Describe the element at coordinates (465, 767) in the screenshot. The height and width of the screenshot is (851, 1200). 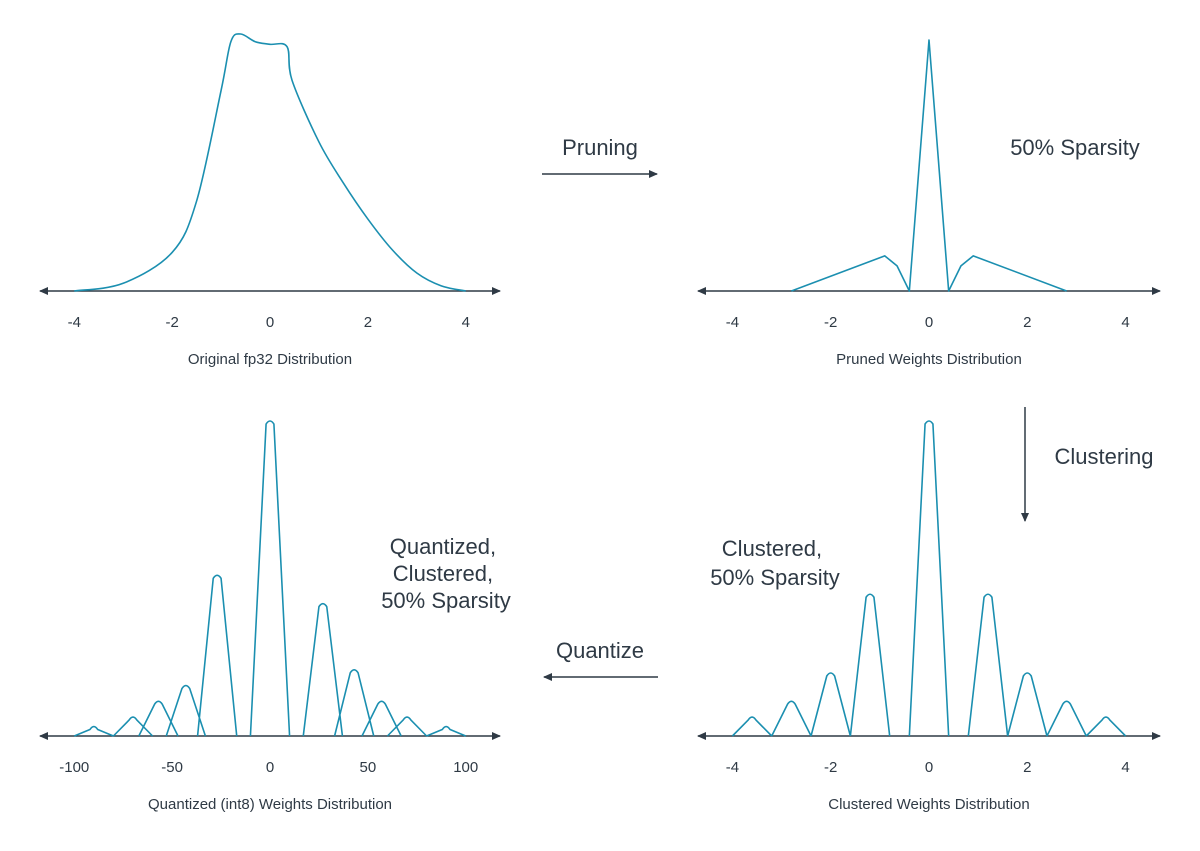
I see `x-tick-label: 100` at that location.